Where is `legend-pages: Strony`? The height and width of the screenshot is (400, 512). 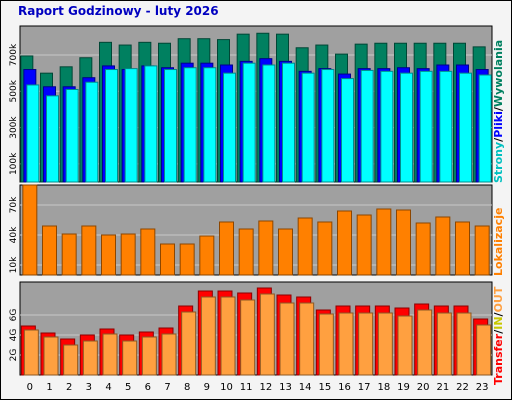
legend-pages: Strony is located at coordinates (498, 162).